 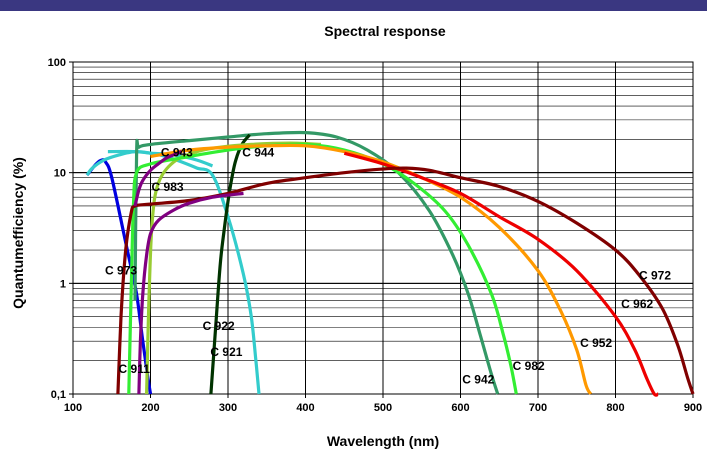 I want to click on header-bar, so click(x=353, y=5).